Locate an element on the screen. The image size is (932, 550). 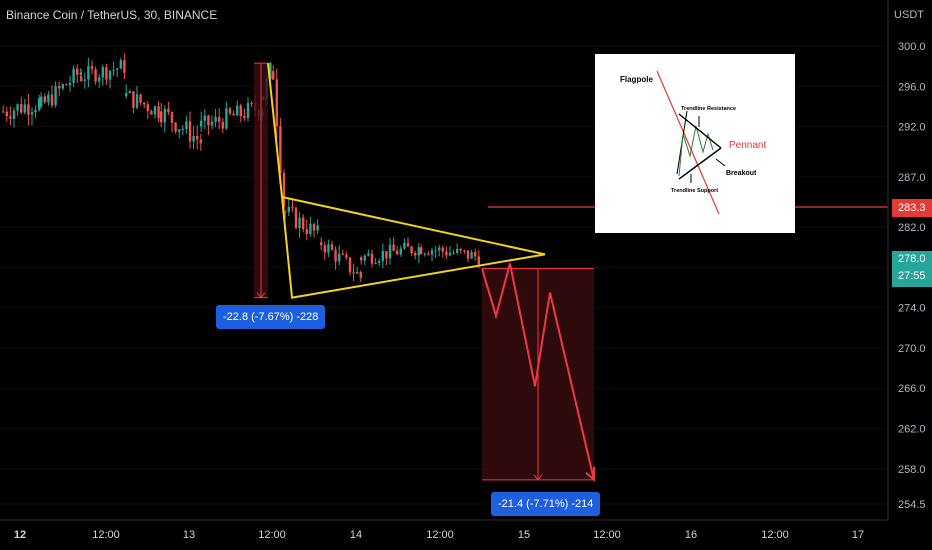
price-tick-label: 300.0 is located at coordinates (912, 47).